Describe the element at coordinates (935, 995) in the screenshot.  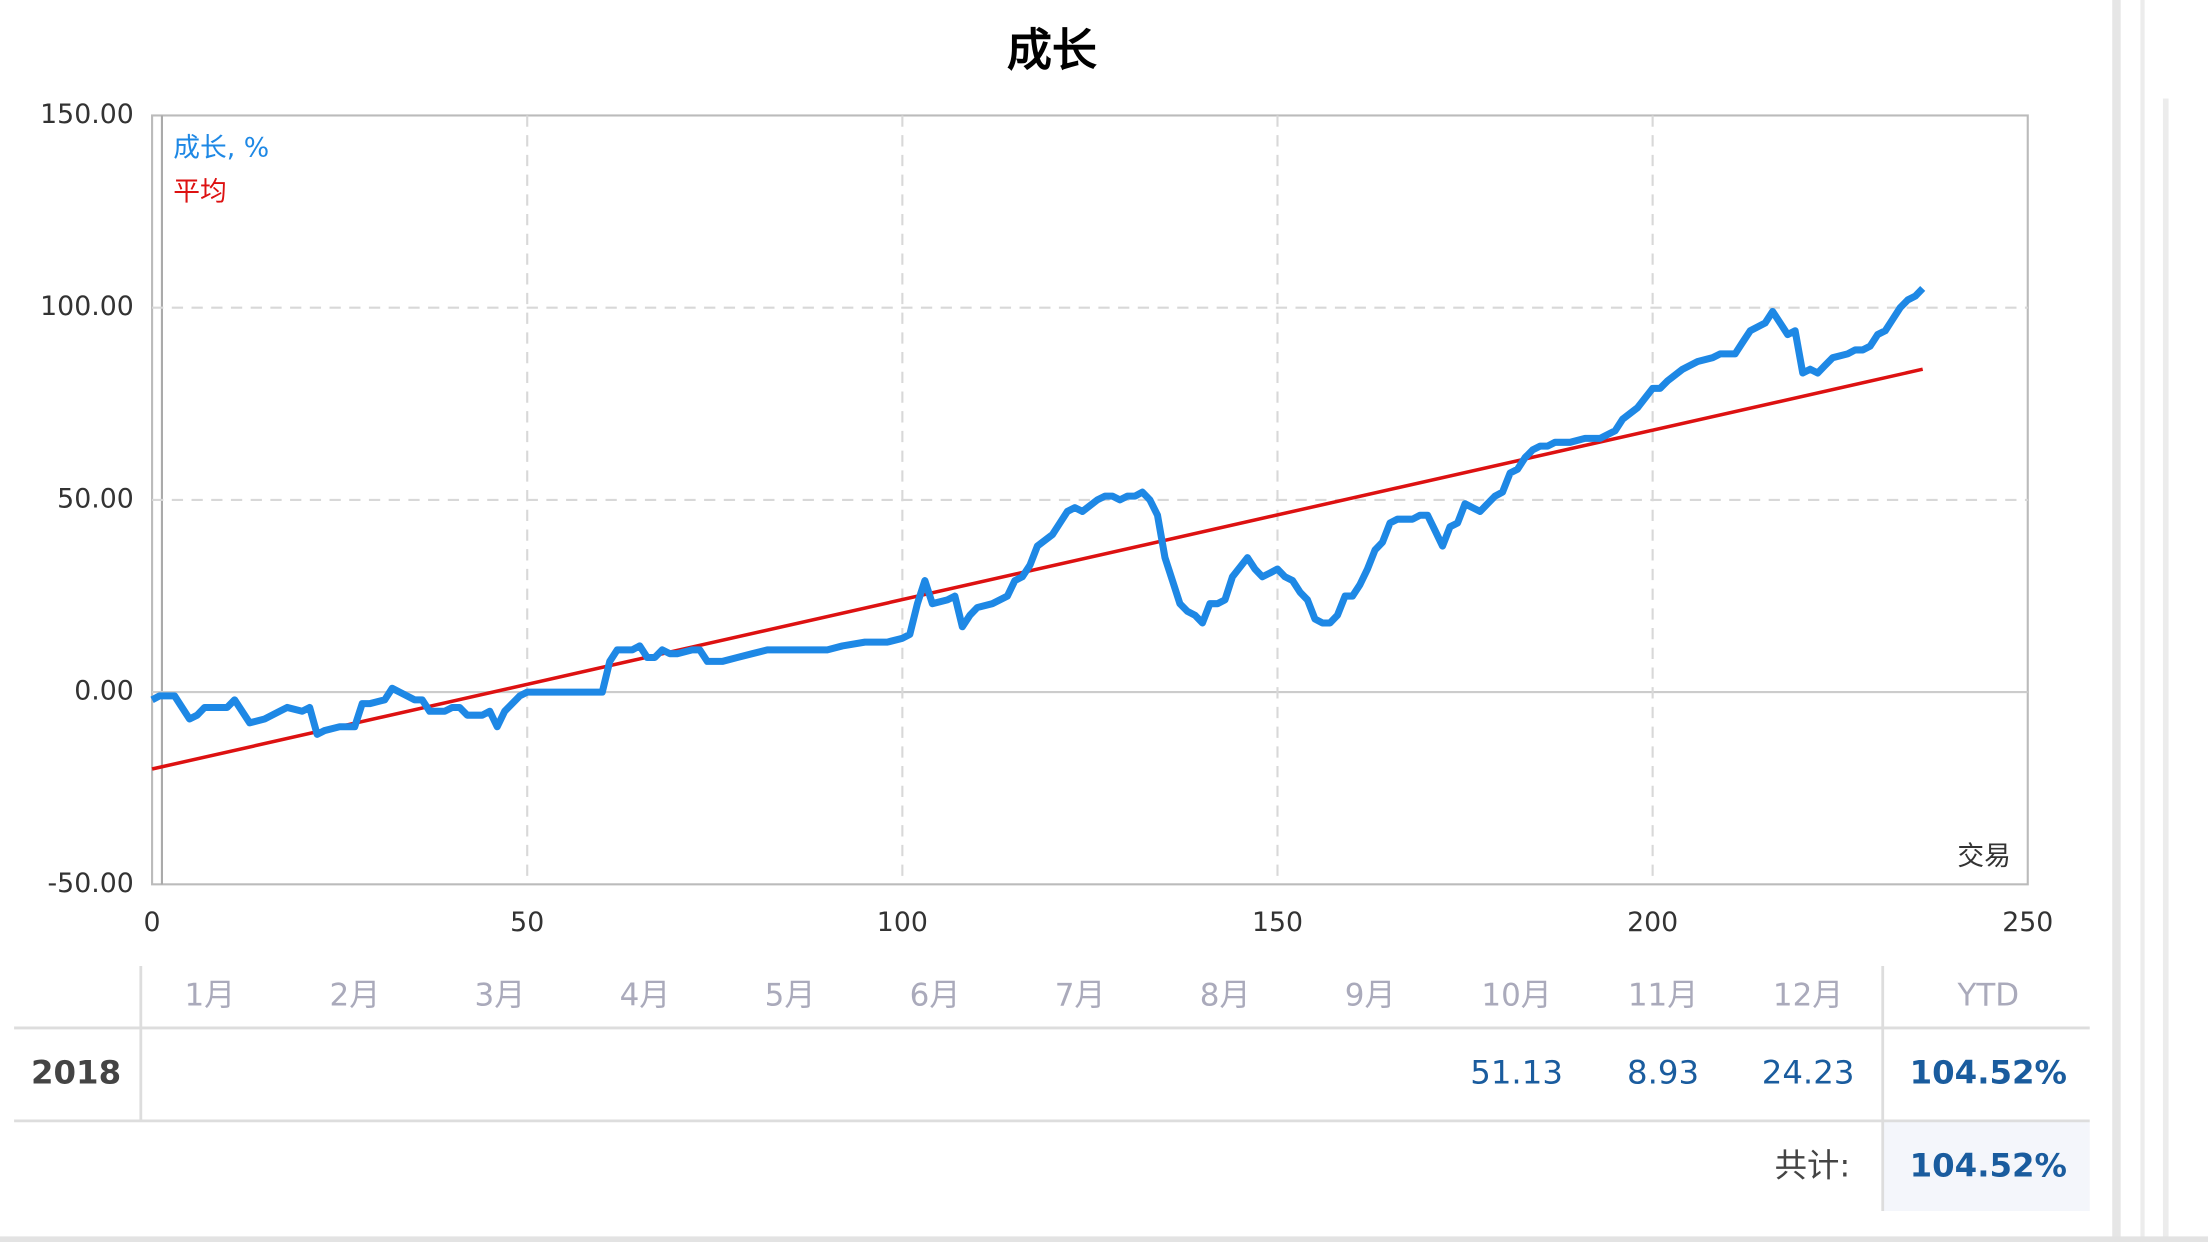
I see `month-header: 6月` at that location.